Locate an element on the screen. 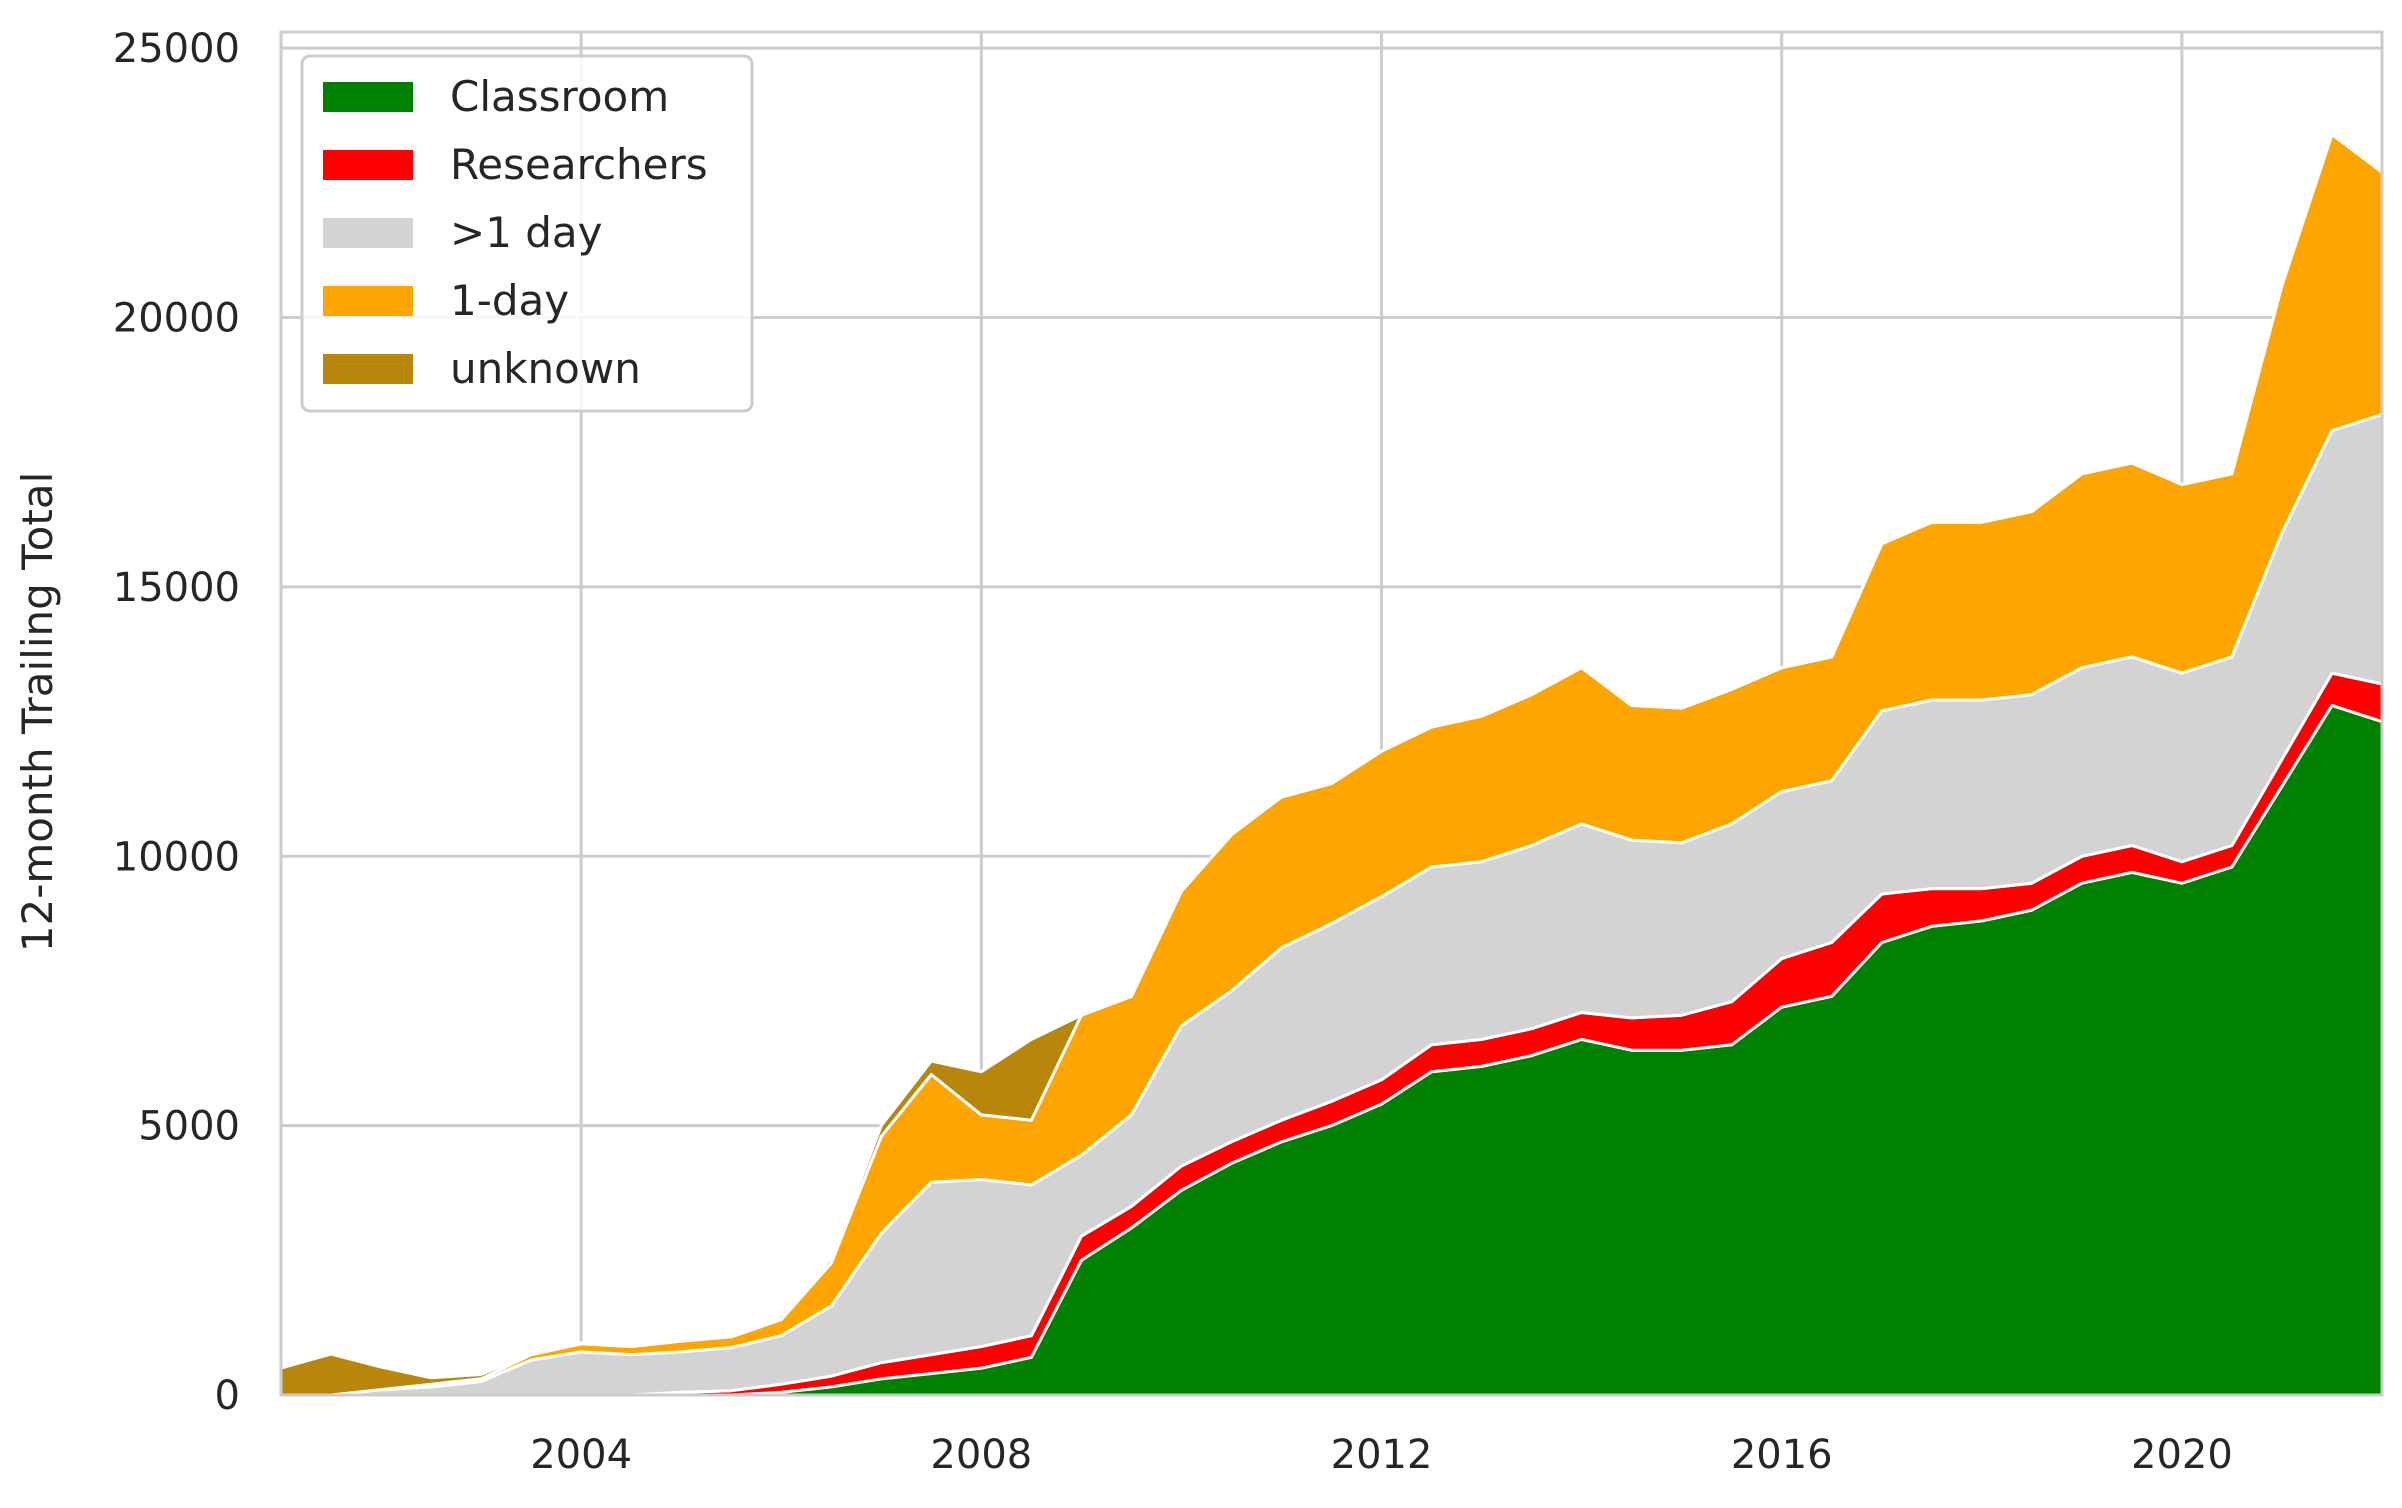 Image resolution: width=2402 pixels, height=1508 pixels. x-tick-label-2020: 2020 is located at coordinates (2182, 1455).